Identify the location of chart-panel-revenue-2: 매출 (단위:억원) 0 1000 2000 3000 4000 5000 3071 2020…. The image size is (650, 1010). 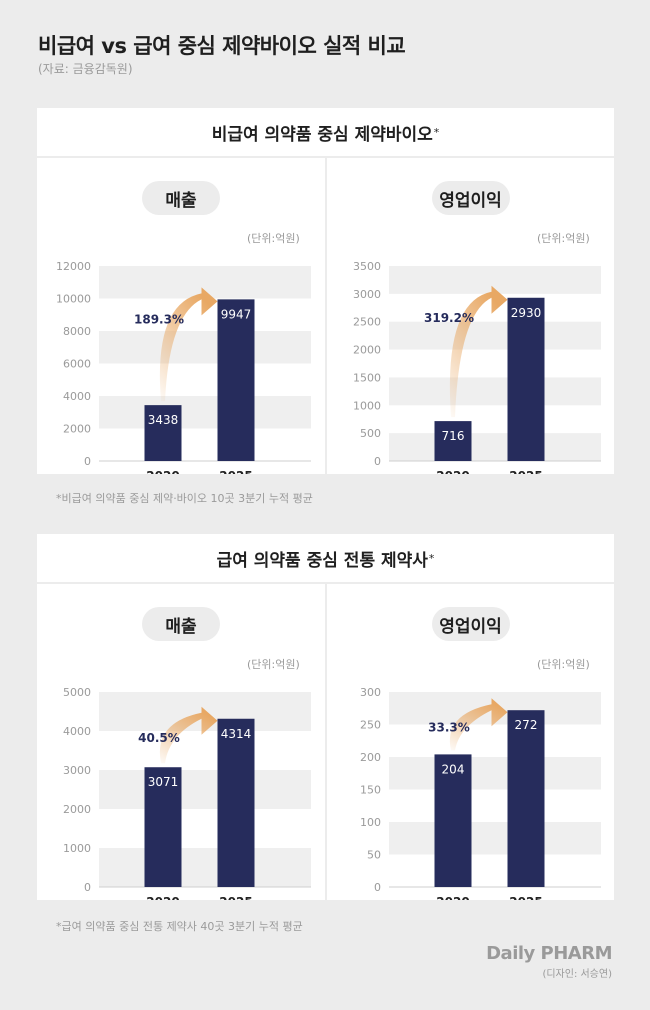
(181, 742).